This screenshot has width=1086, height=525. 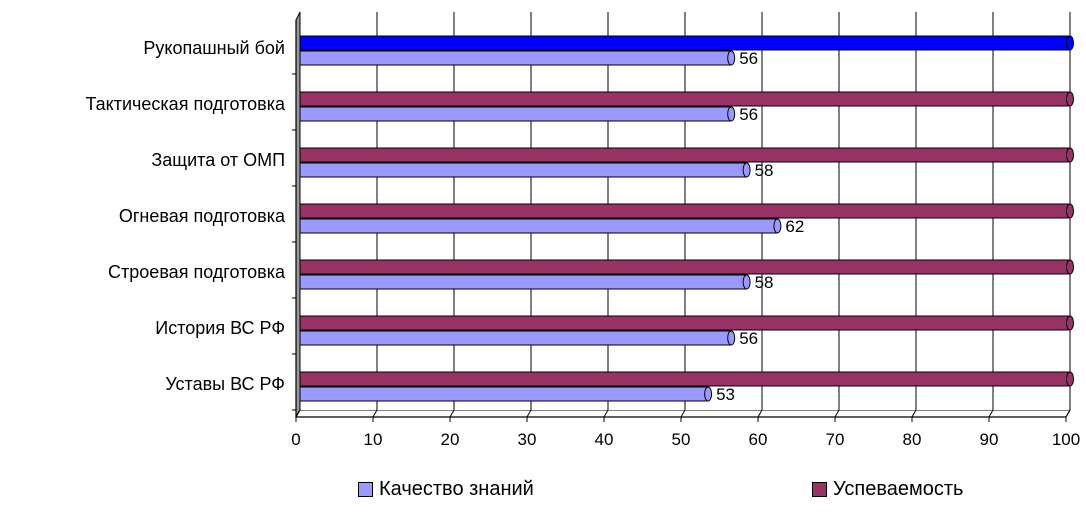 What do you see at coordinates (989, 439) in the screenshot?
I see `x-tick-label: 90` at bounding box center [989, 439].